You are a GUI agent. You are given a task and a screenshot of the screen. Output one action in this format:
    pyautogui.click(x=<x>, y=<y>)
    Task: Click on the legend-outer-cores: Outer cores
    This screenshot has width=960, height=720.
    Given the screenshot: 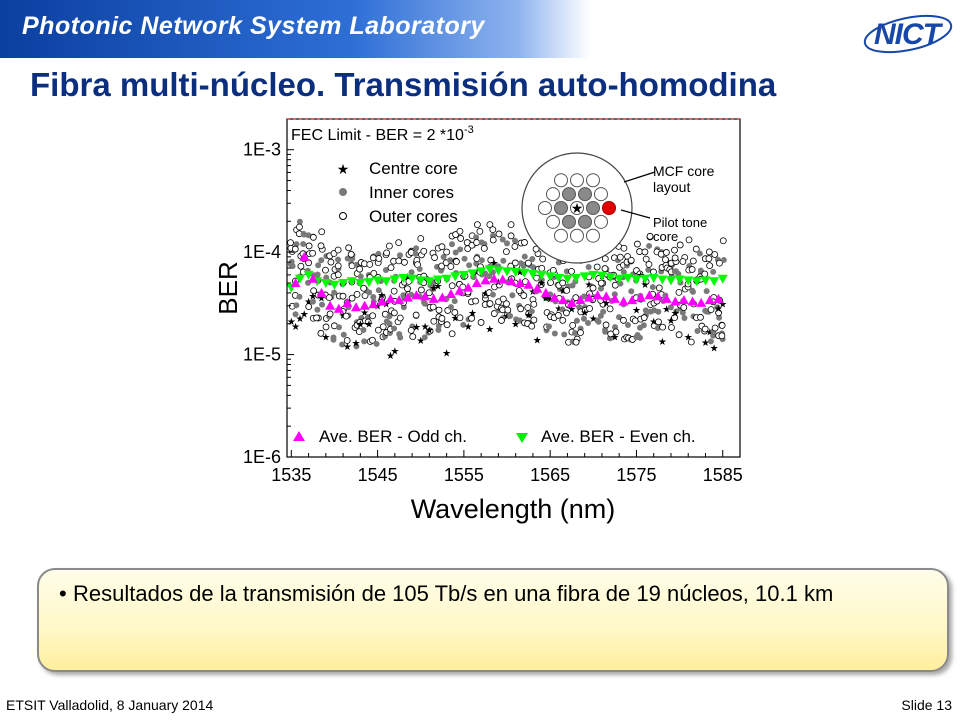 What is the action you would take?
    pyautogui.click(x=413, y=216)
    